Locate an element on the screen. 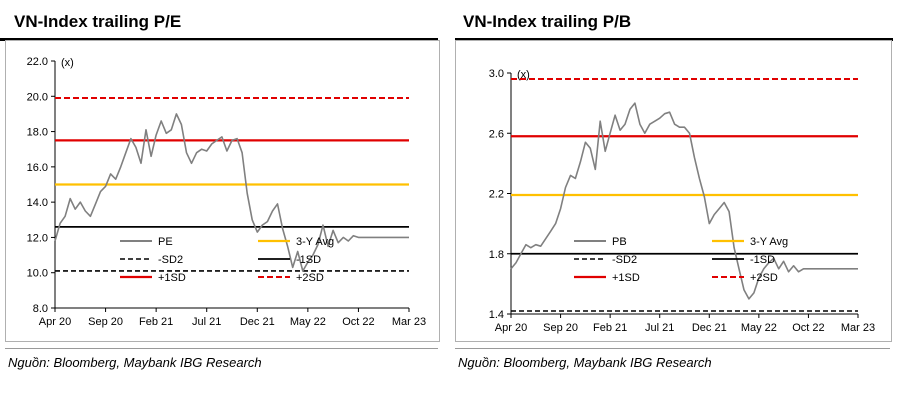 The width and height of the screenshot is (900, 413). pb-legend-label: -1SD is located at coordinates (762, 260).